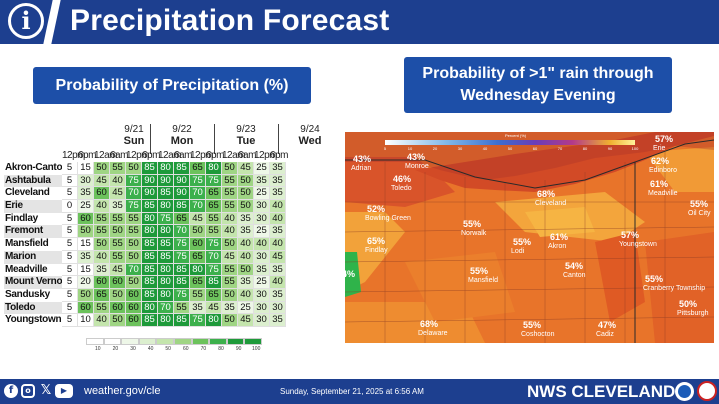 The image size is (719, 404). I want to click on map-point-city: Cleveland, so click(550, 203).